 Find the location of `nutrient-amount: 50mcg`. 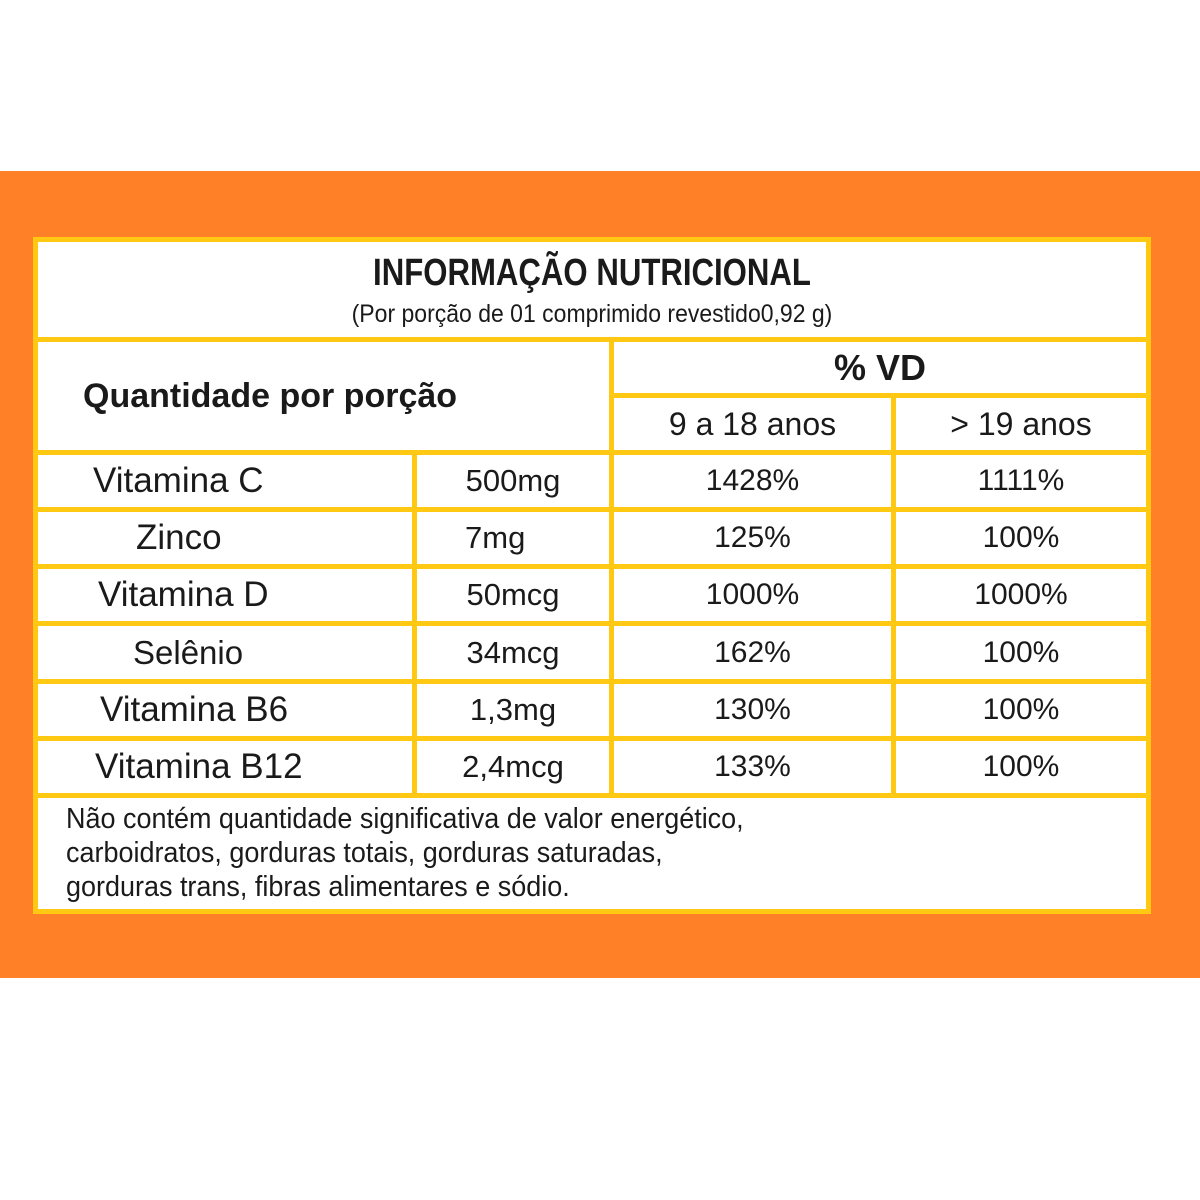

nutrient-amount: 50mcg is located at coordinates (513, 594).